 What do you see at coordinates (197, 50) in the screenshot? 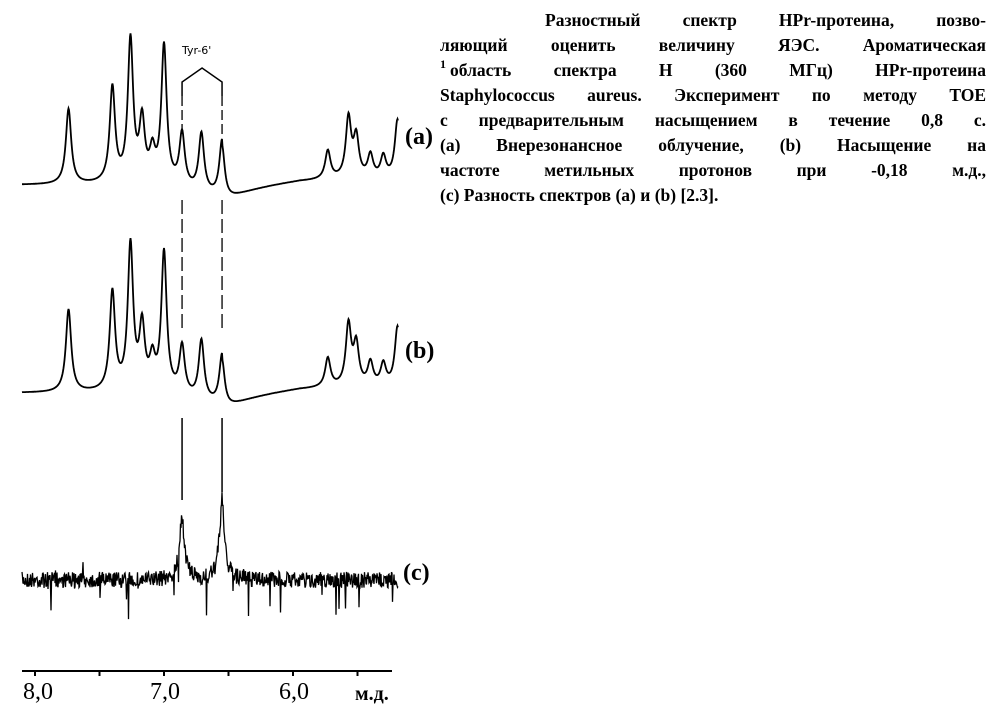
I see `tyr-annotation: Tyr-6'` at bounding box center [197, 50].